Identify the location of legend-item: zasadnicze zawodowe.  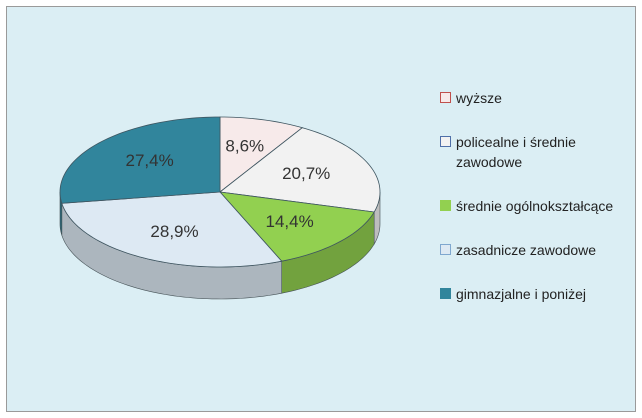
(528, 250).